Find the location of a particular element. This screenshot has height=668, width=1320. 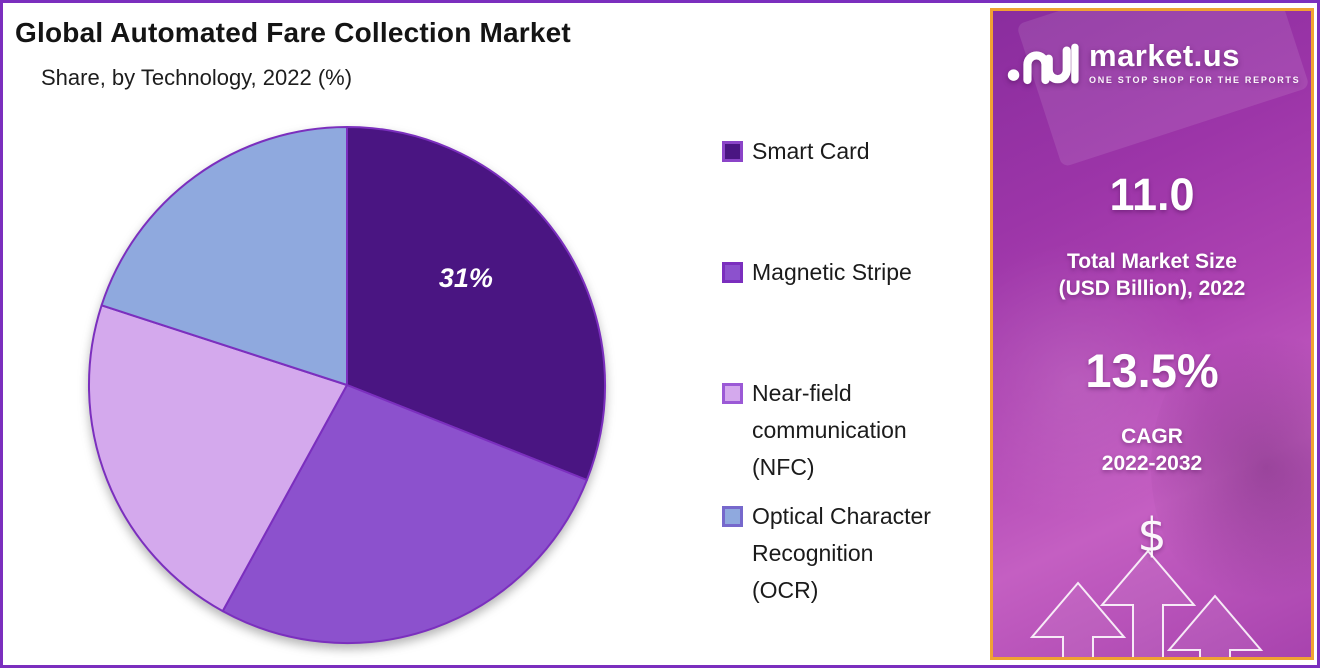

legend-label: Smart Card is located at coordinates (811, 151).